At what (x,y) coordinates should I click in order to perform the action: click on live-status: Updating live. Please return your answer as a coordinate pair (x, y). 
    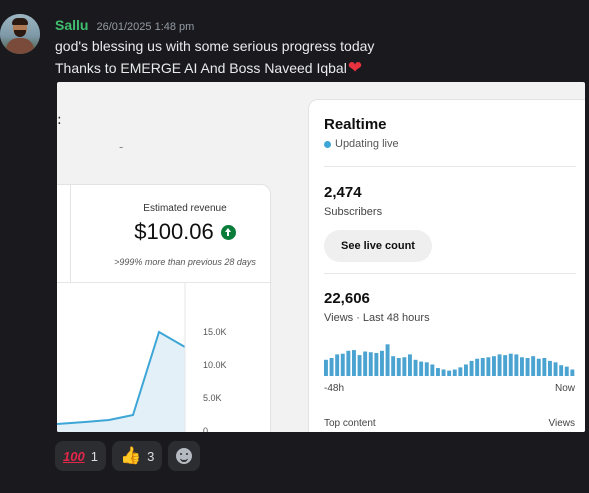
    Looking at the image, I should click on (361, 144).